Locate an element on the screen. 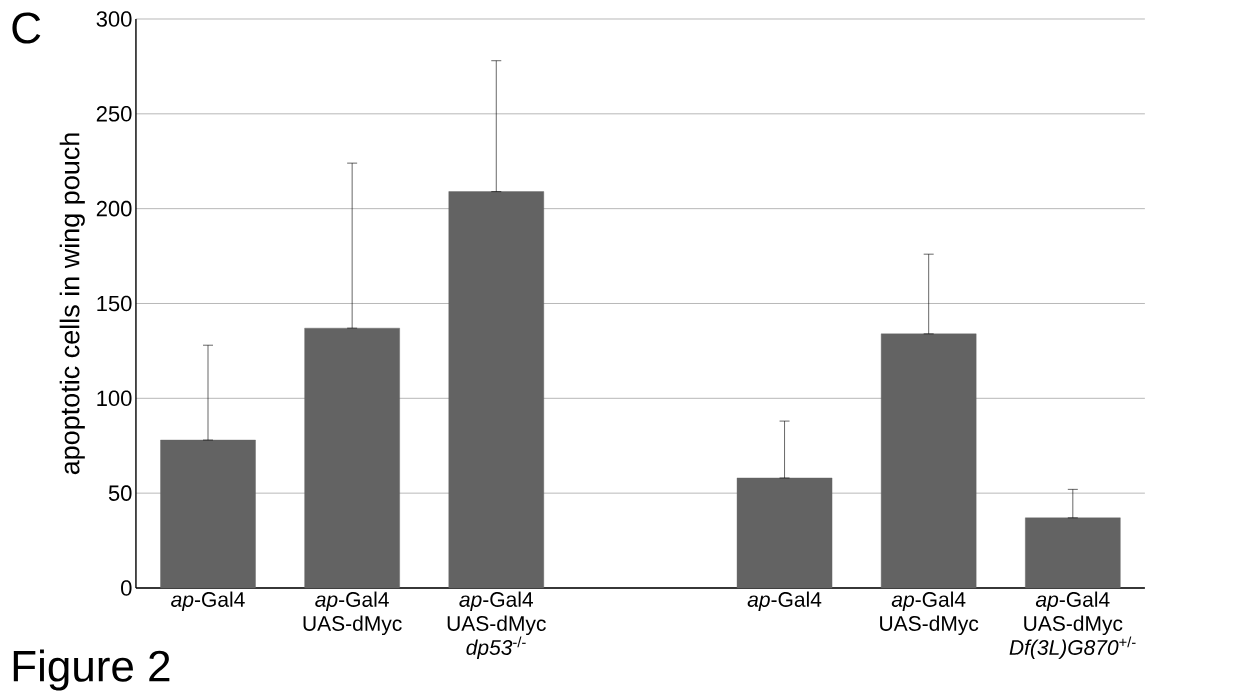  y-axis-title: apoptotic cells in wing pouch is located at coordinates (72, 304).